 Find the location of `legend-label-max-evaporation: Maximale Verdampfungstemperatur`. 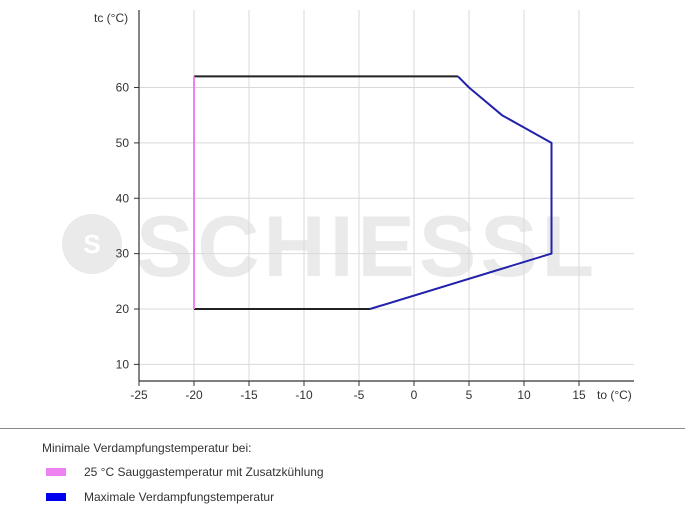

legend-label-max-evaporation: Maximale Verdampfungstemperatur is located at coordinates (179, 497).